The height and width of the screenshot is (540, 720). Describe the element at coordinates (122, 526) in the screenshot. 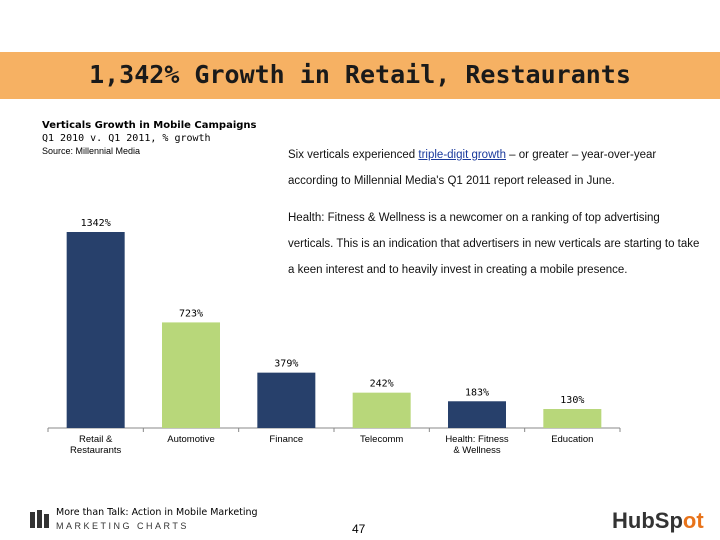

I see `footer-brand: MARKETING CHARTS` at that location.